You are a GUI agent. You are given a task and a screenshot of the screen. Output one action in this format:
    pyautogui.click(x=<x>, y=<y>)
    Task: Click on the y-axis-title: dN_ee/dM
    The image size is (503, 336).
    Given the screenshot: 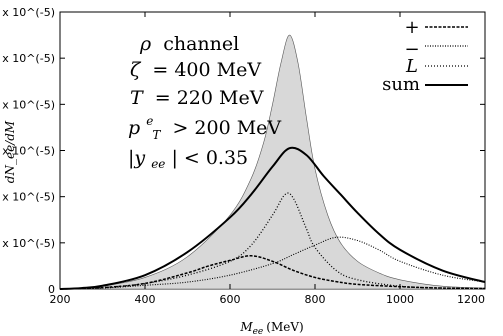 What is the action you would take?
    pyautogui.click(x=10, y=151)
    